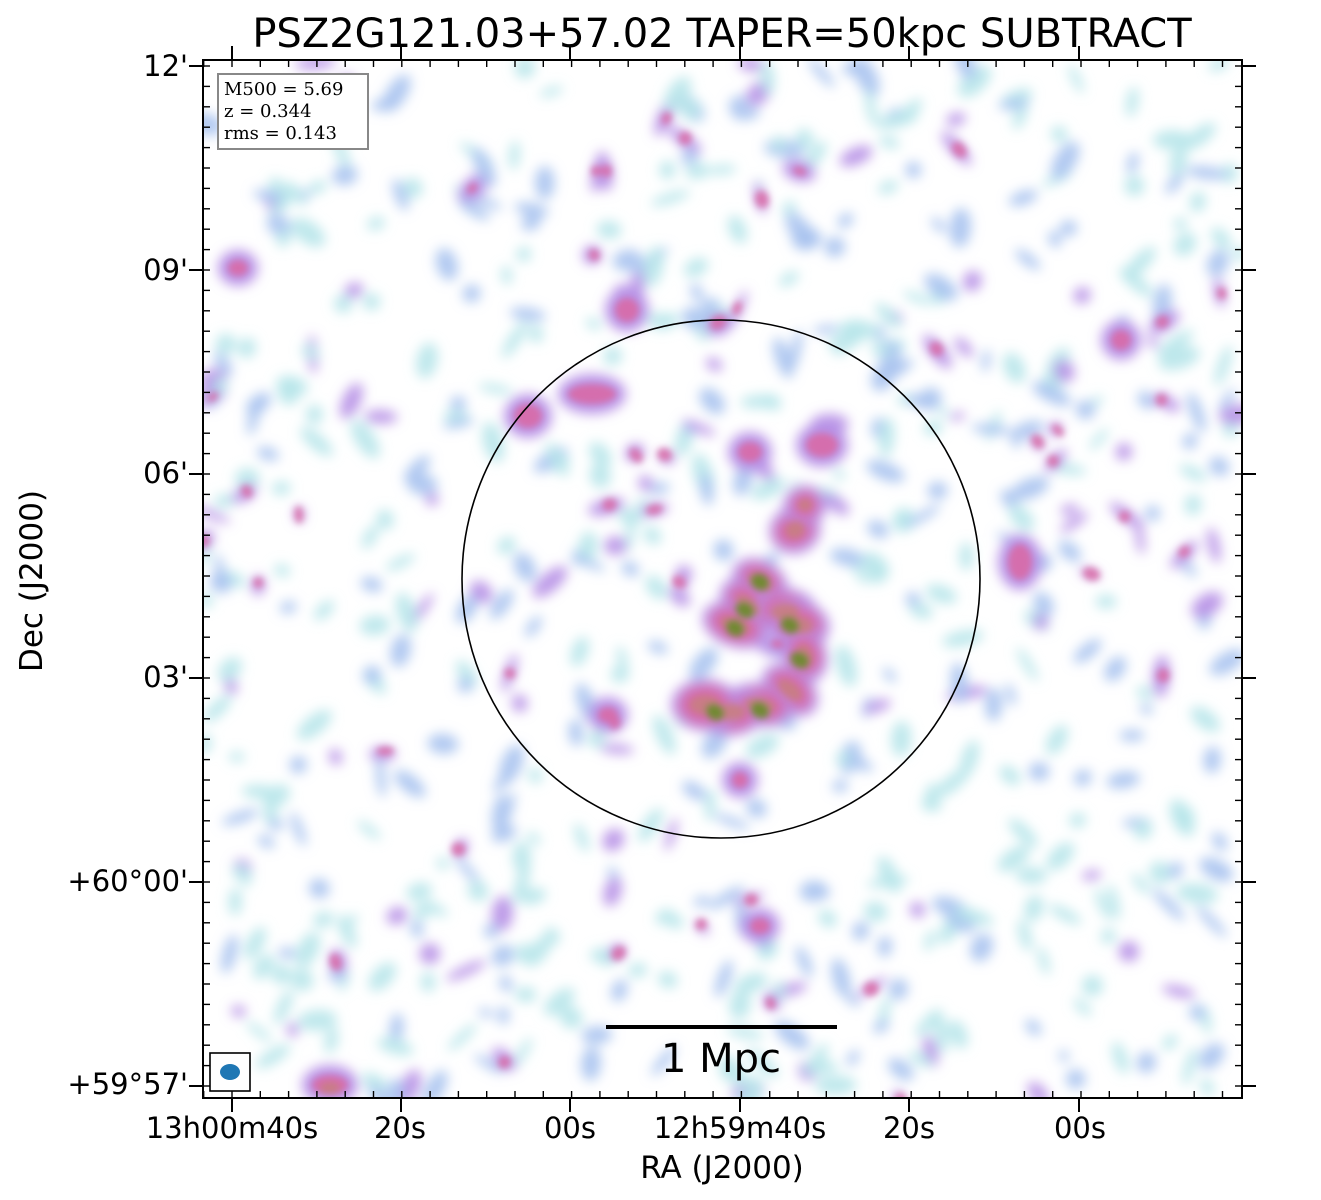 This screenshot has width=1321, height=1200. I want to click on x-tick-label: 12h59m40s, so click(740, 1128).